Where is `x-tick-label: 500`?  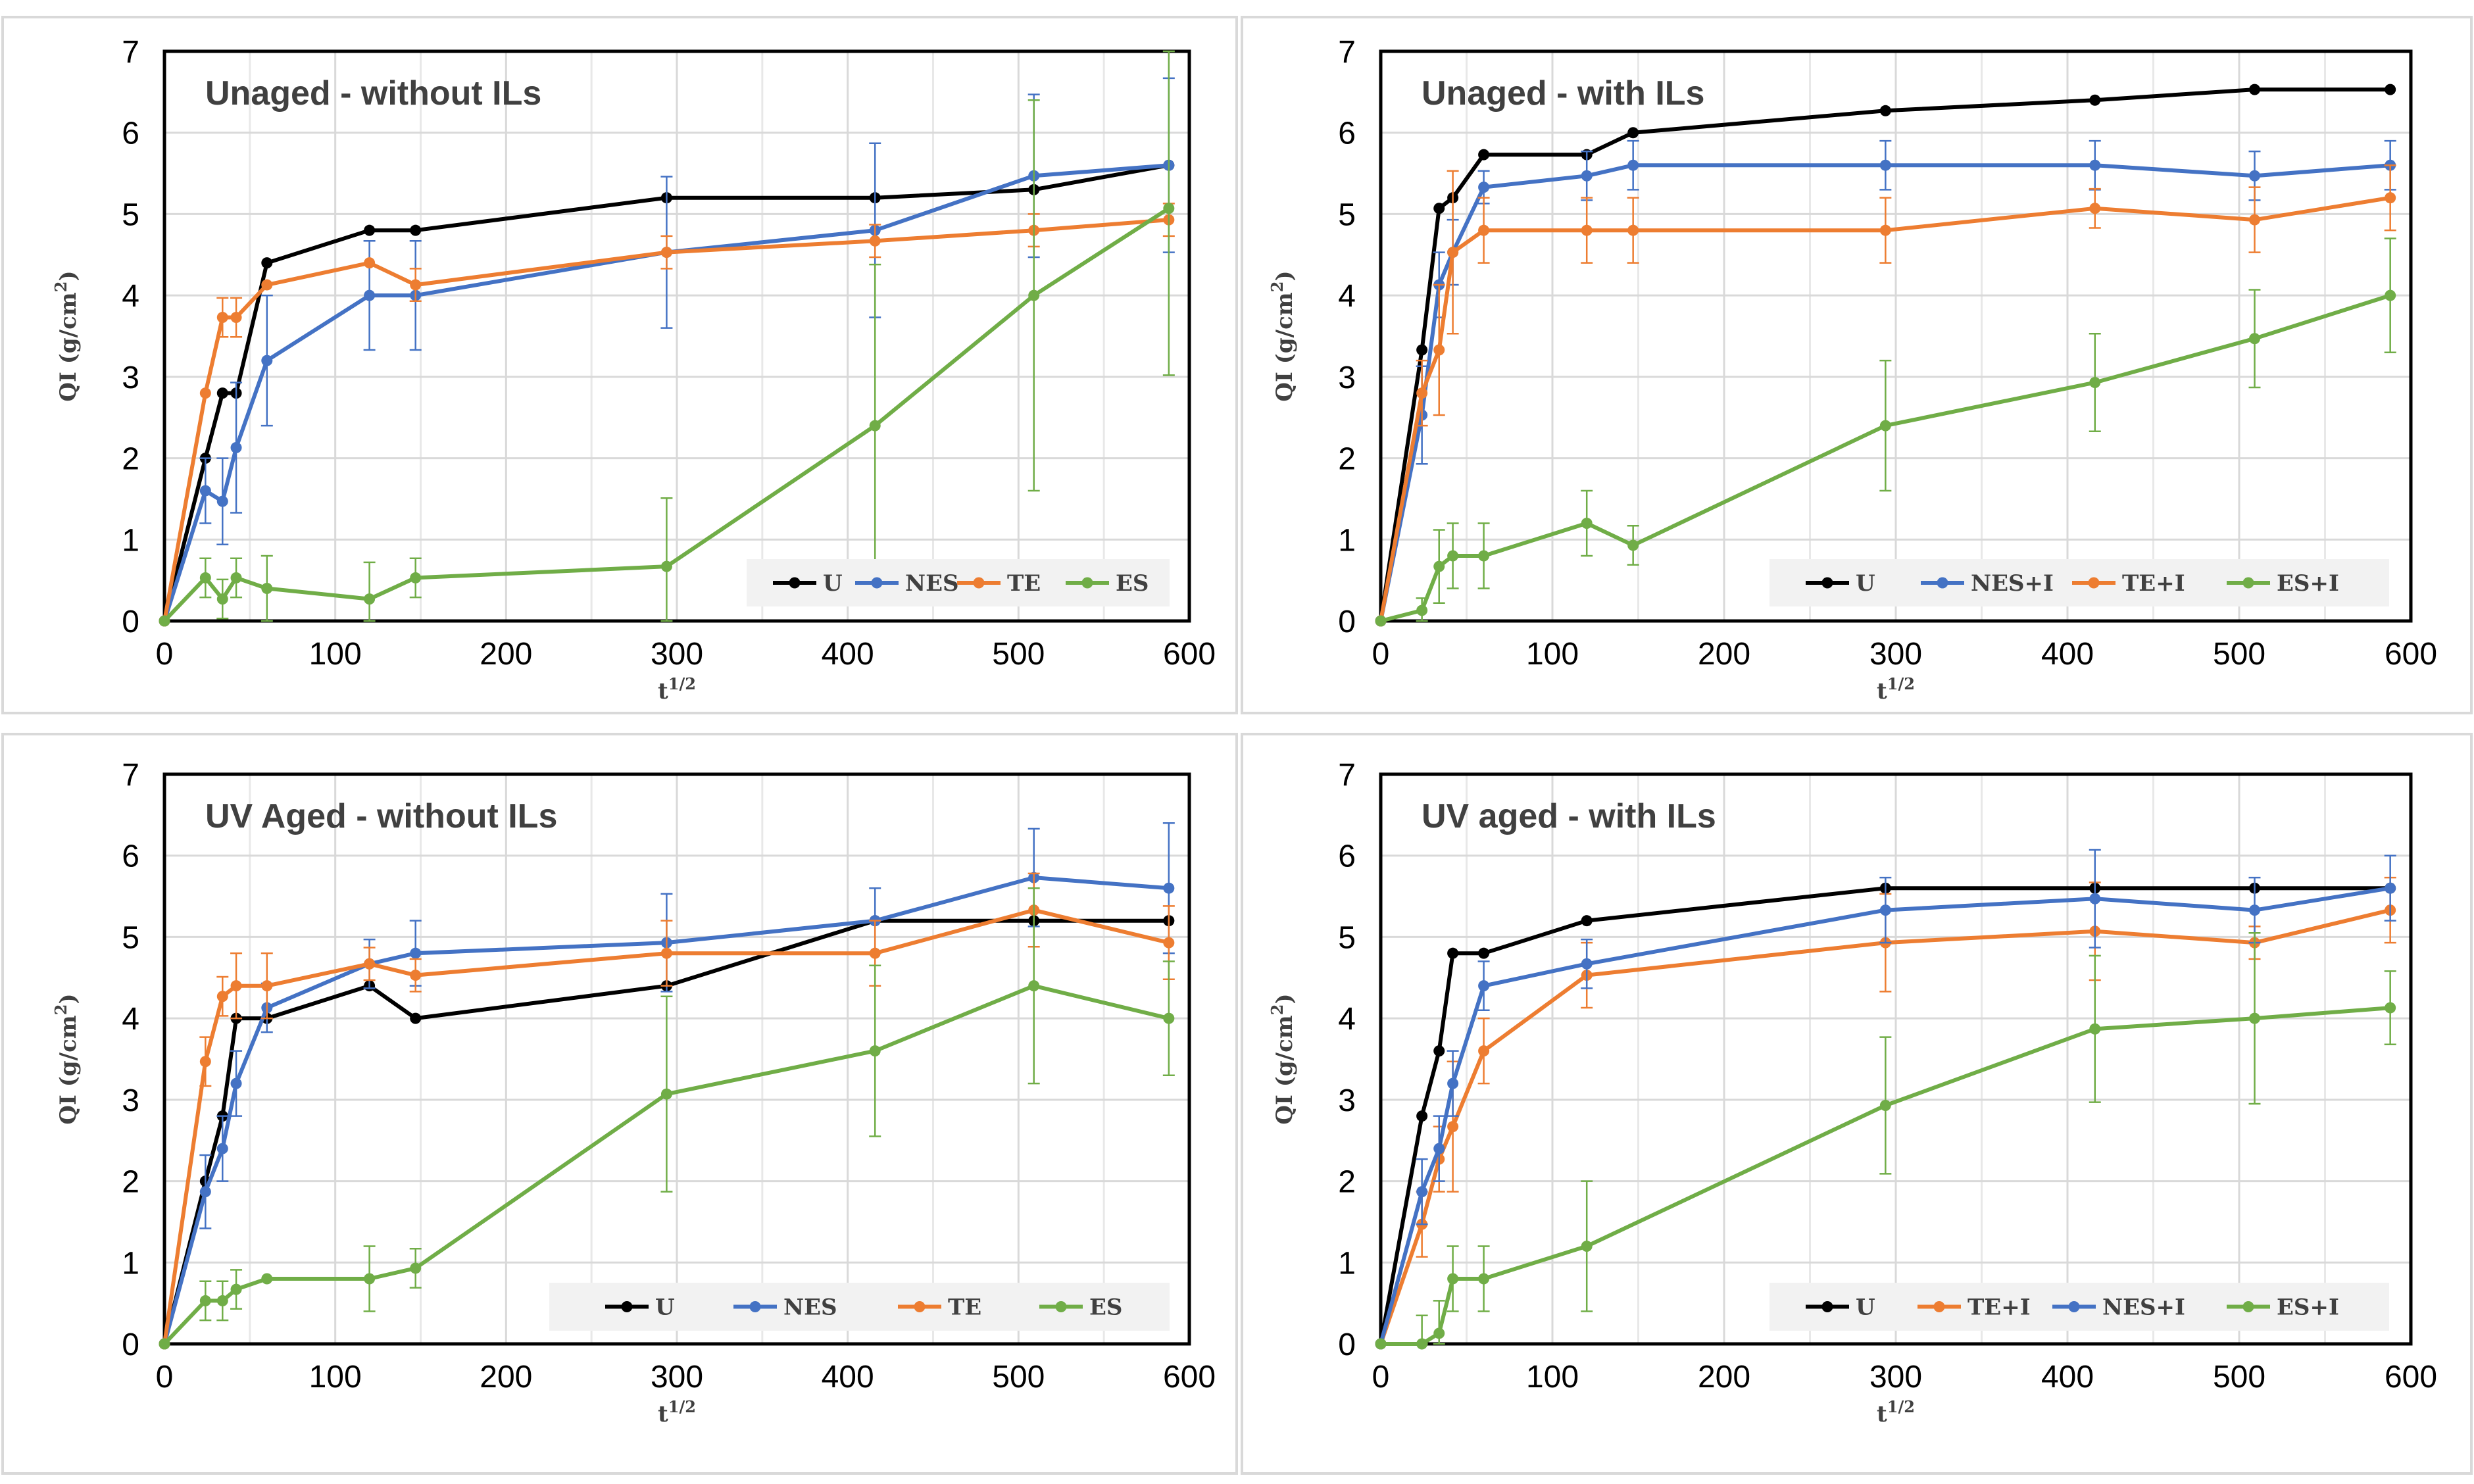
x-tick-label: 500 is located at coordinates (1018, 654).